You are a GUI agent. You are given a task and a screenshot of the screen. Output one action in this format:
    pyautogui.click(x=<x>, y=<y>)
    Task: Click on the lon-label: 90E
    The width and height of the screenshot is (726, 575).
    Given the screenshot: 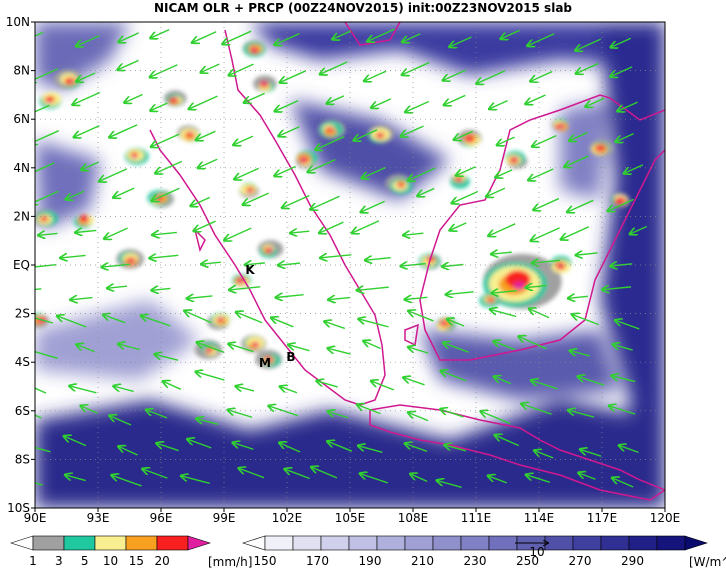 What is the action you would take?
    pyautogui.click(x=35, y=518)
    